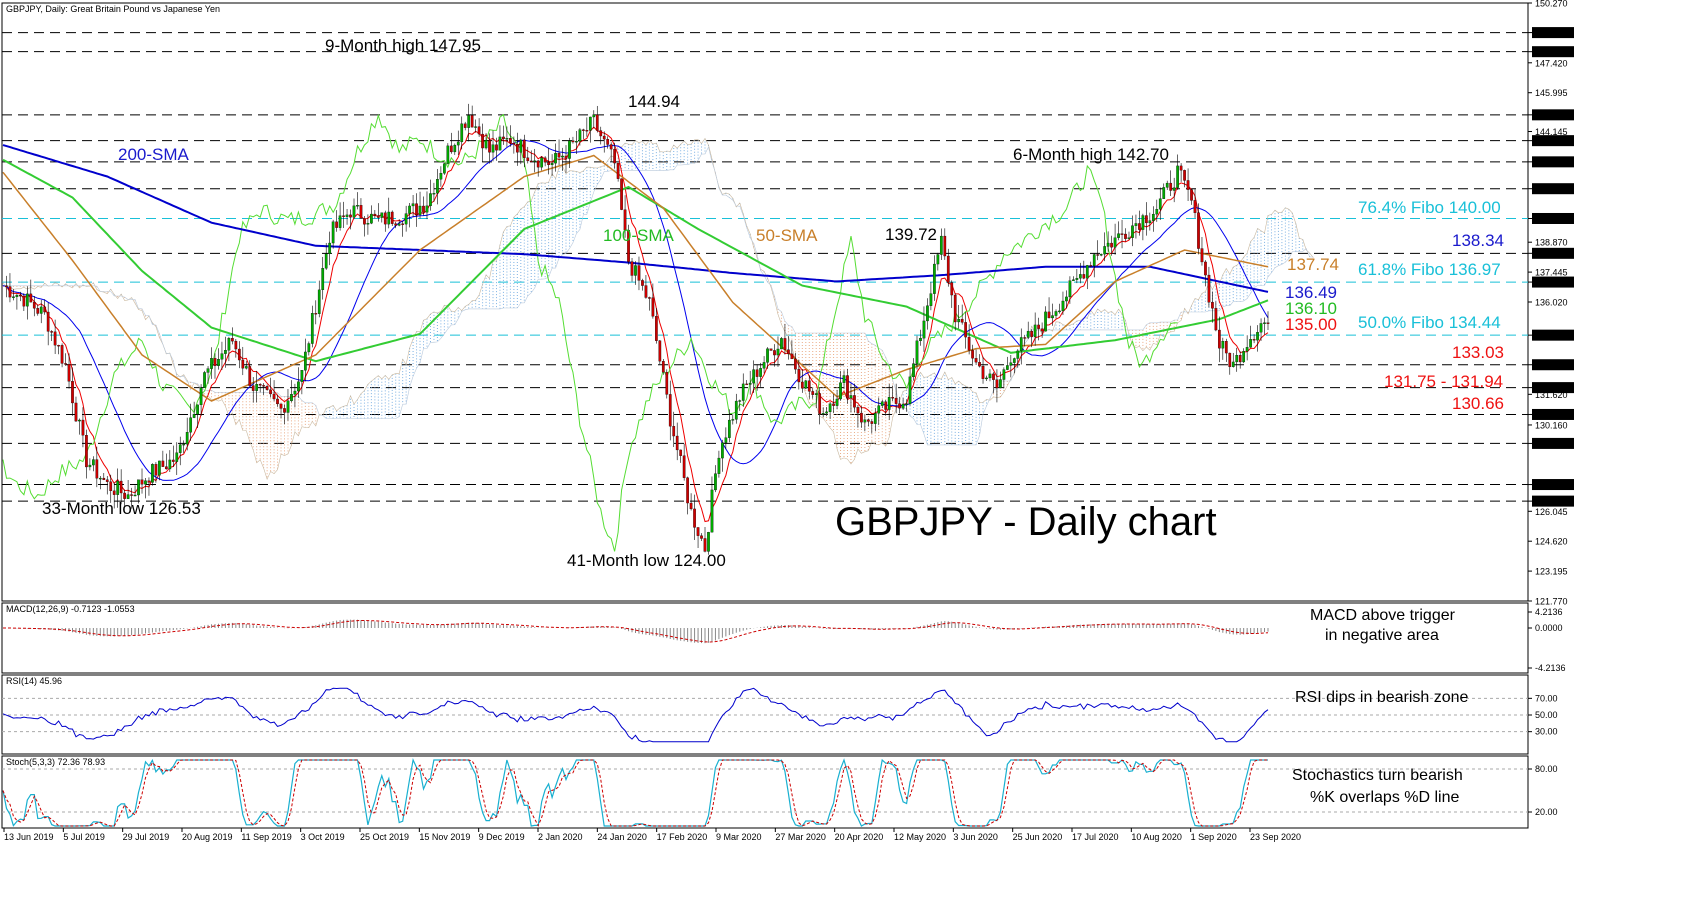 This screenshot has width=1706, height=919. I want to click on time-tick-label: 27 Mar 2020, so click(800, 837).